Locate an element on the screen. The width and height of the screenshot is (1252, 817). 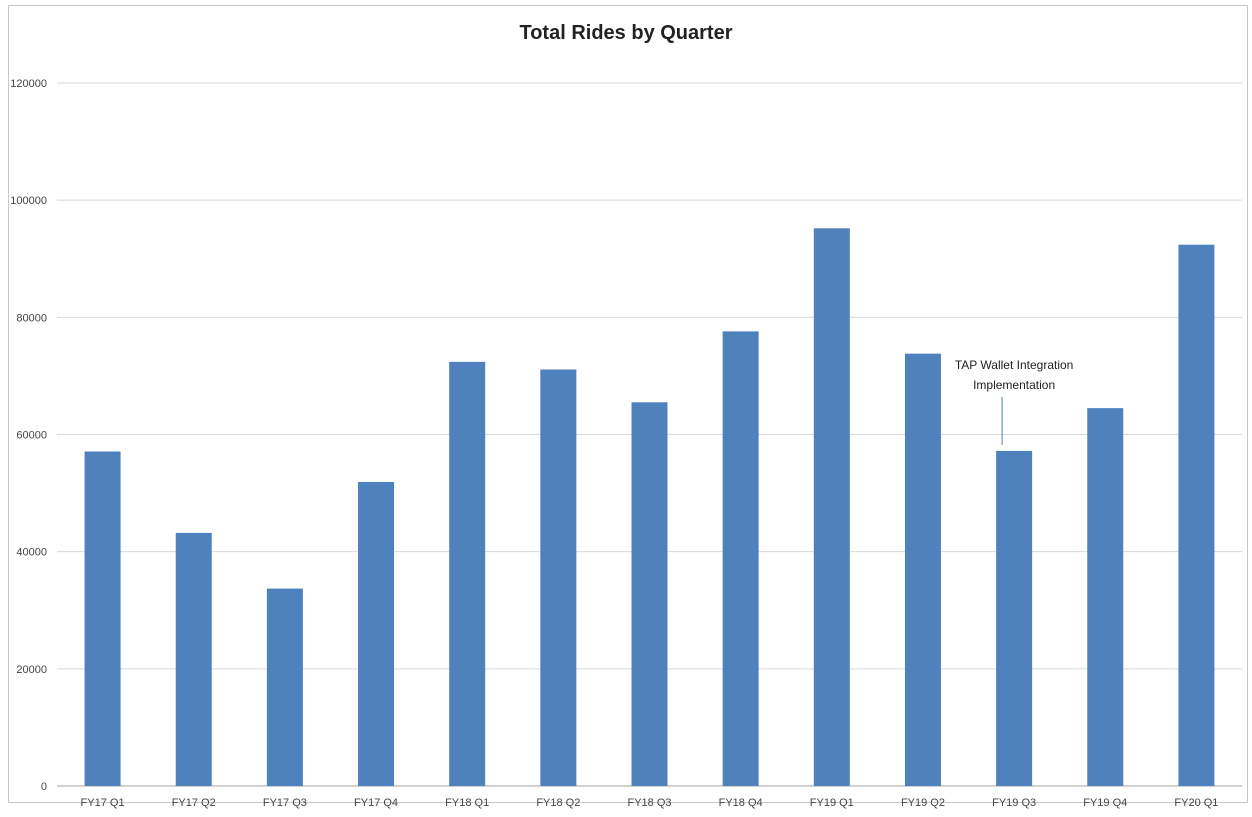
x-tick-label: FY17 Q3 is located at coordinates (285, 803).